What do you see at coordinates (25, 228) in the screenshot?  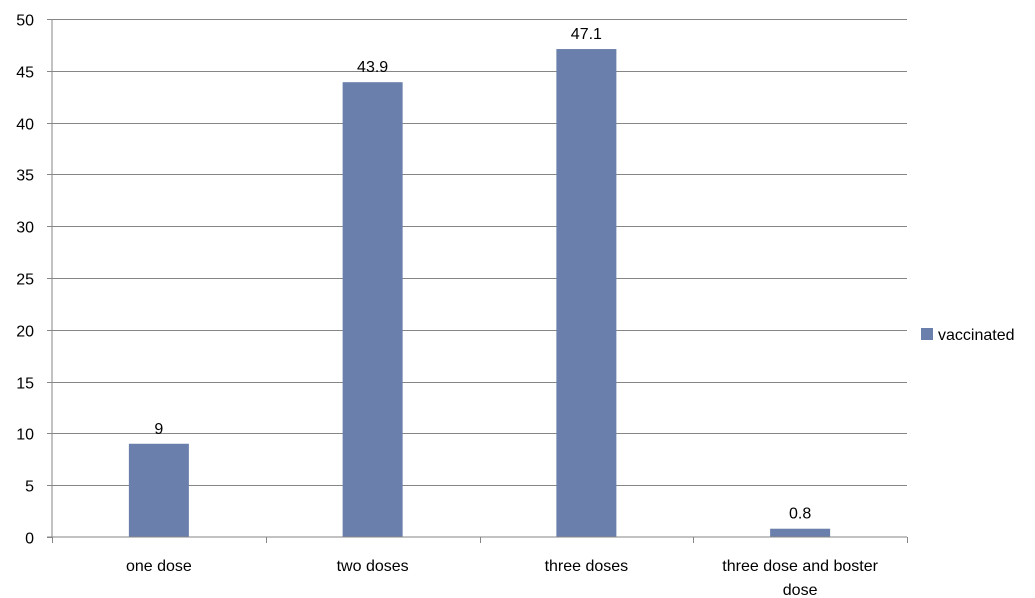 I see `y-tick-label: 30` at bounding box center [25, 228].